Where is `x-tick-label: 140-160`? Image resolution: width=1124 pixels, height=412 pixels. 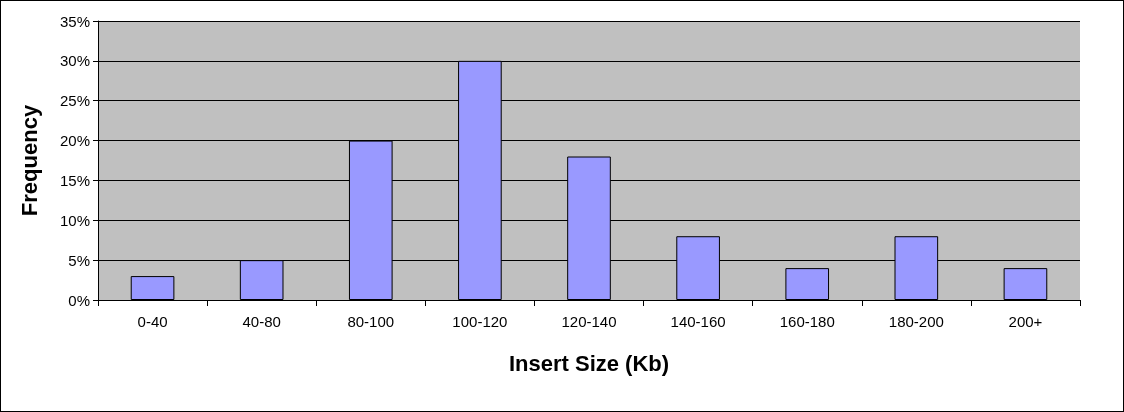 x-tick-label: 140-160 is located at coordinates (698, 321).